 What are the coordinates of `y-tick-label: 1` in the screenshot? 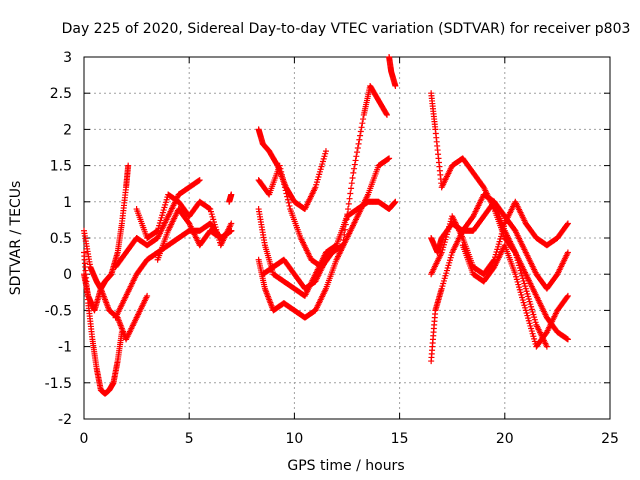 It's located at (67, 203).